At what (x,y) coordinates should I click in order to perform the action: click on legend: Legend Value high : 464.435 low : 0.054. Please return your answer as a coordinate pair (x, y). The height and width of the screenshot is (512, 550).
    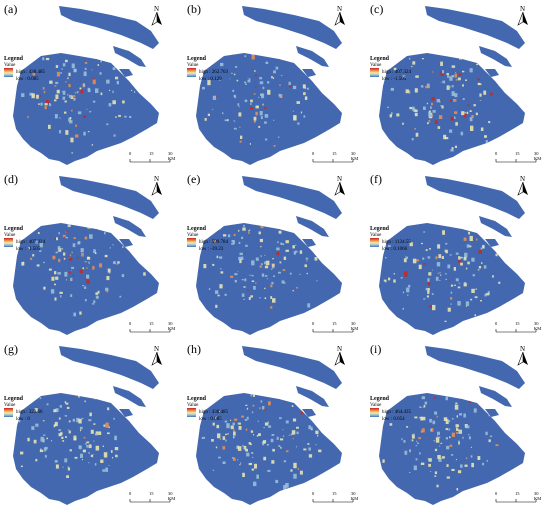
    Looking at the image, I should click on (405, 409).